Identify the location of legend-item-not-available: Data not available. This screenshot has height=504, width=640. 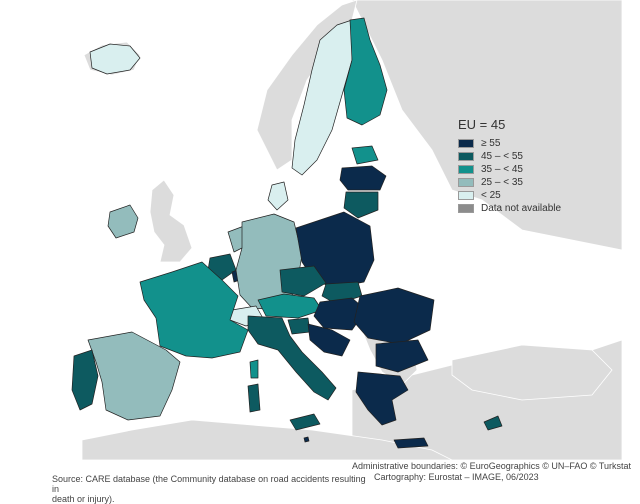
(528, 208).